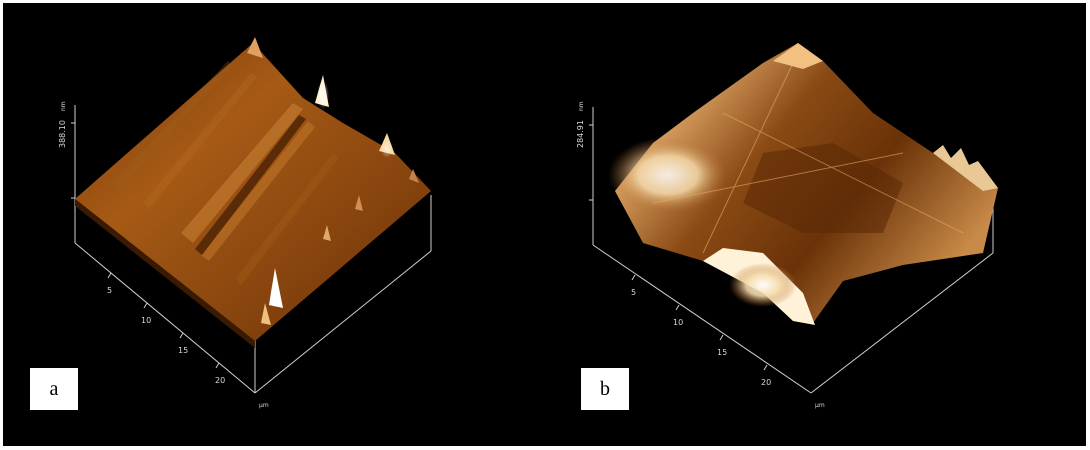 The height and width of the screenshot is (450, 1090). Describe the element at coordinates (62, 134) in the screenshot. I see `panel-a-z-scale: 388.10` at that location.